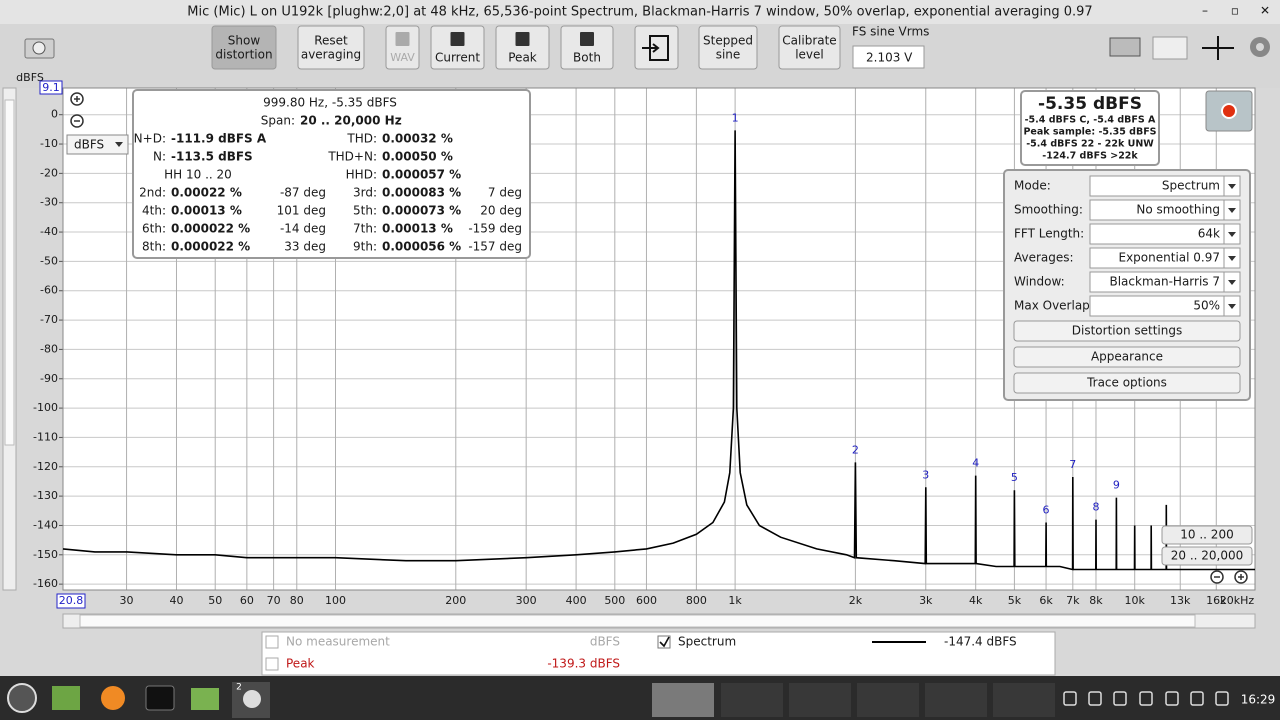 This screenshot has width=1280, height=720. Describe the element at coordinates (1189, 48) in the screenshot. I see `view-icons` at that location.